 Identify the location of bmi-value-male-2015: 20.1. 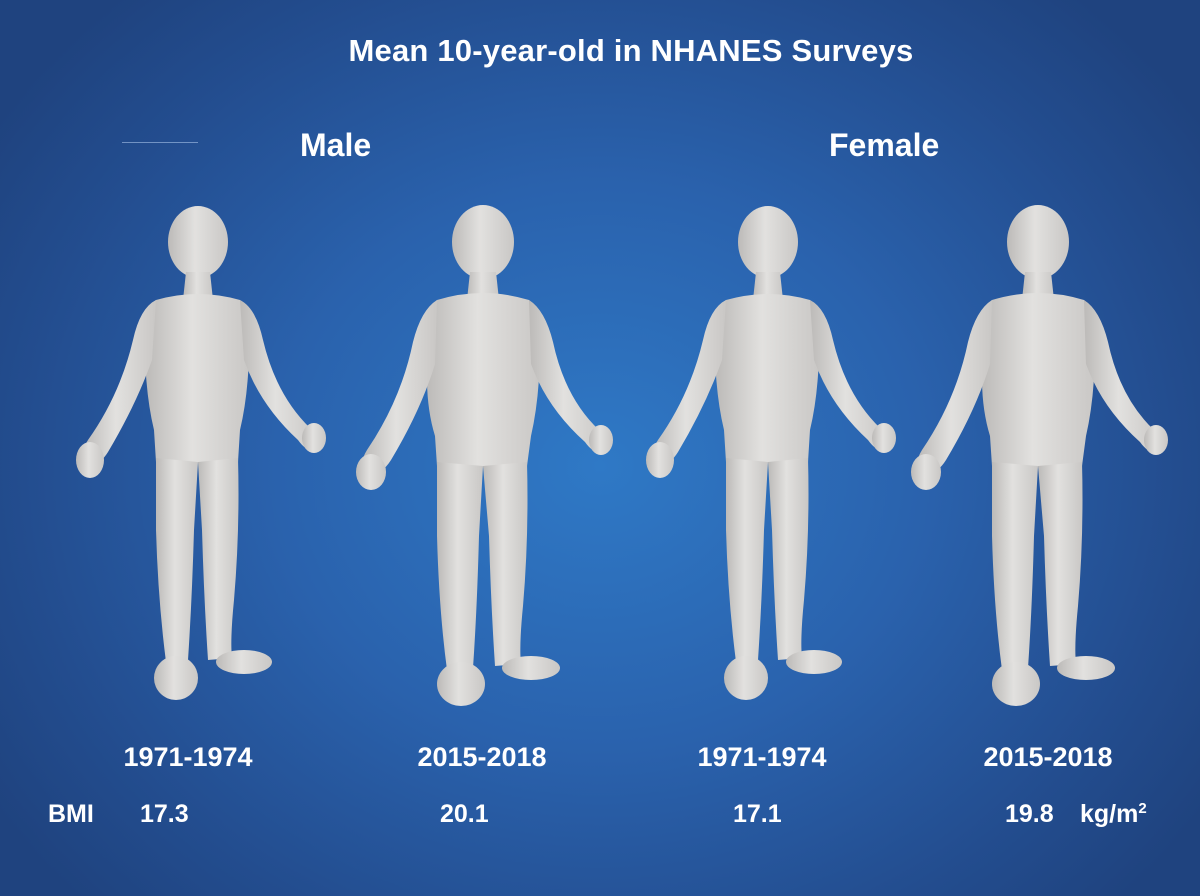
(464, 814).